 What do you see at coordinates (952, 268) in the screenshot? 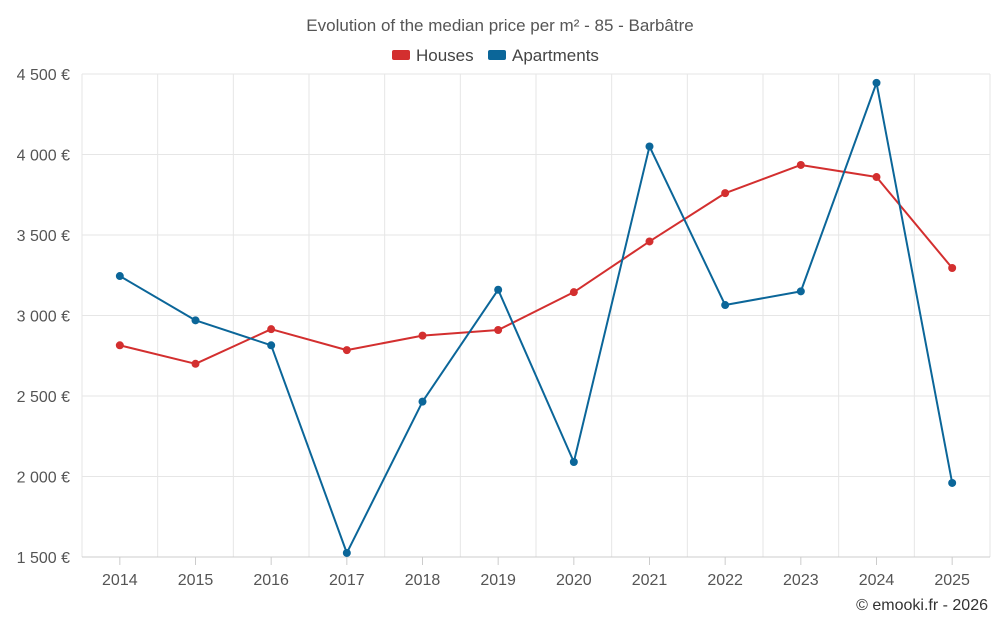
I see `houses-point-2025` at bounding box center [952, 268].